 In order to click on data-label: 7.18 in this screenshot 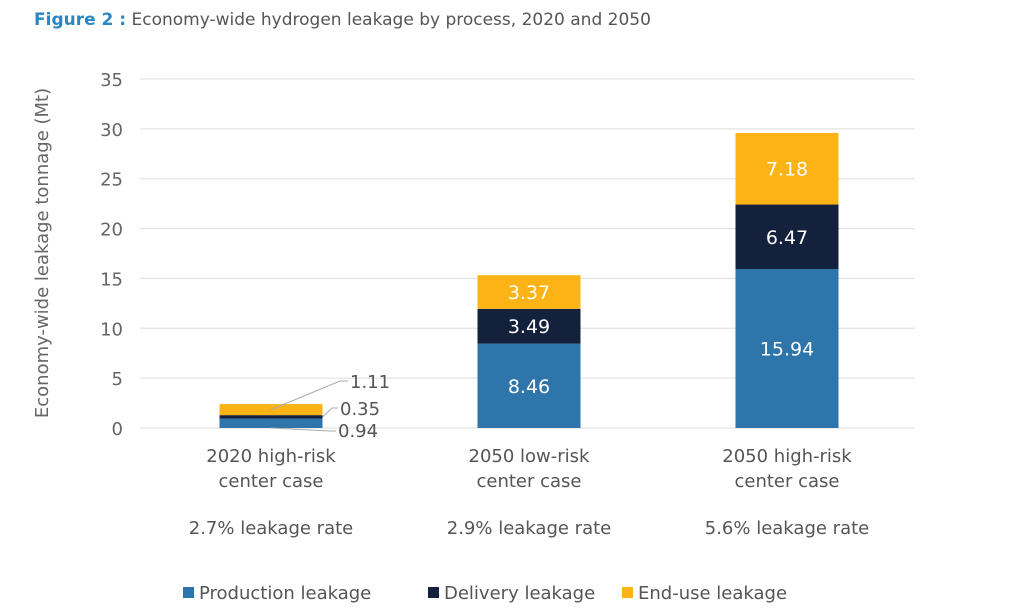, I will do `click(787, 170)`.